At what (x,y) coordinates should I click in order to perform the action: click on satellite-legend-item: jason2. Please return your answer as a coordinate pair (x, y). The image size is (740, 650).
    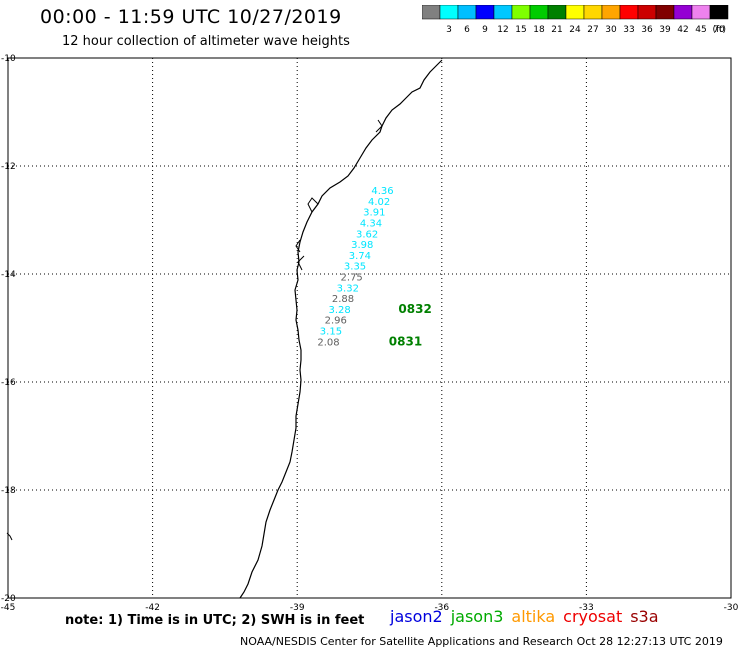
    Looking at the image, I should click on (416, 616).